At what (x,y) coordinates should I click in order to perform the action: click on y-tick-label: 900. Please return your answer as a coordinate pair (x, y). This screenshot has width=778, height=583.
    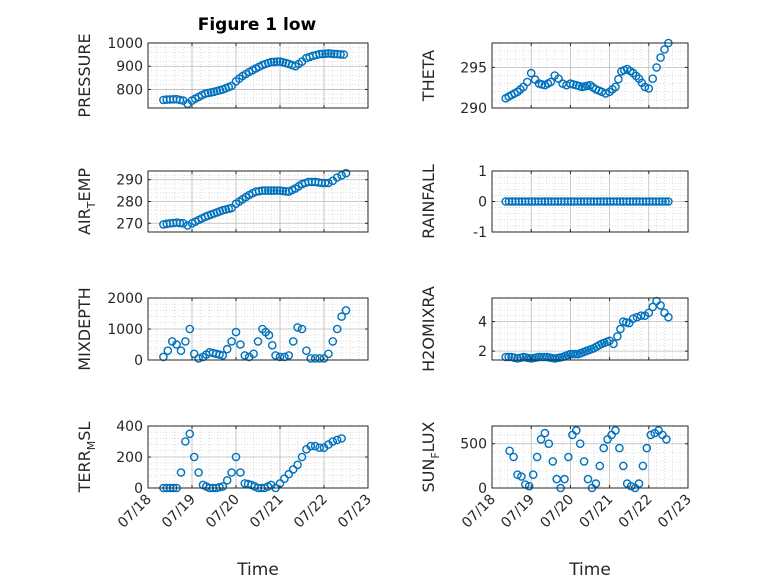
    Looking at the image, I should click on (129, 67).